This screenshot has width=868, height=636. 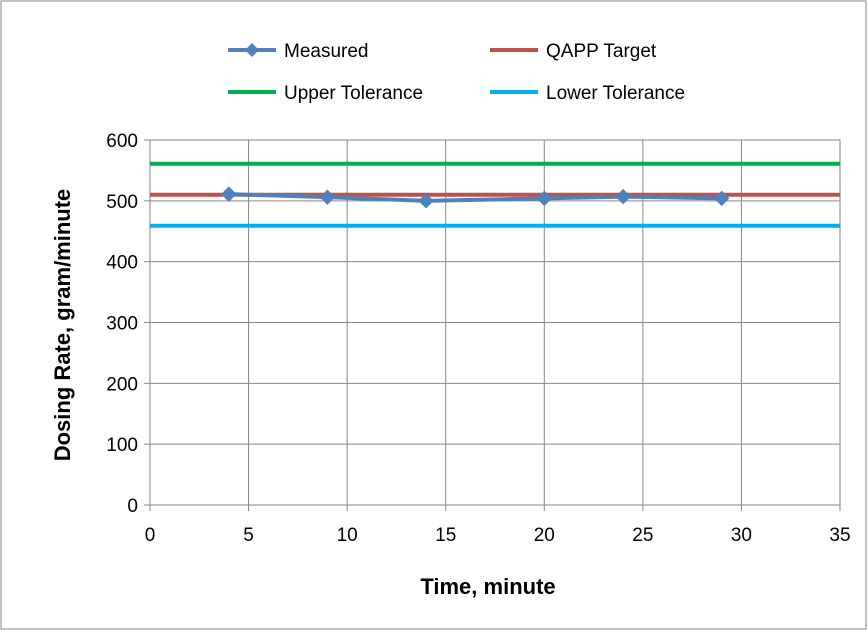 I want to click on y-tick-label: 600, so click(x=122, y=141).